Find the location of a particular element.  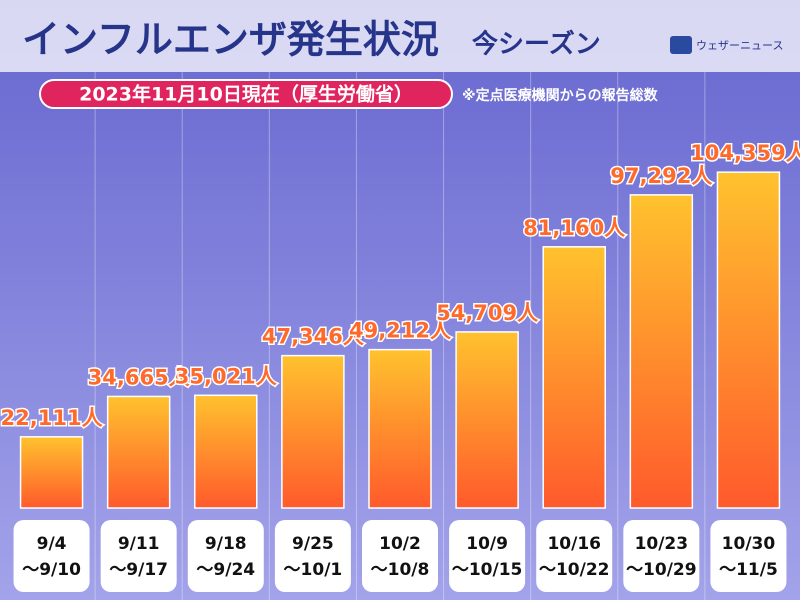

chart-subtitle: 今シーズン is located at coordinates (536, 44).